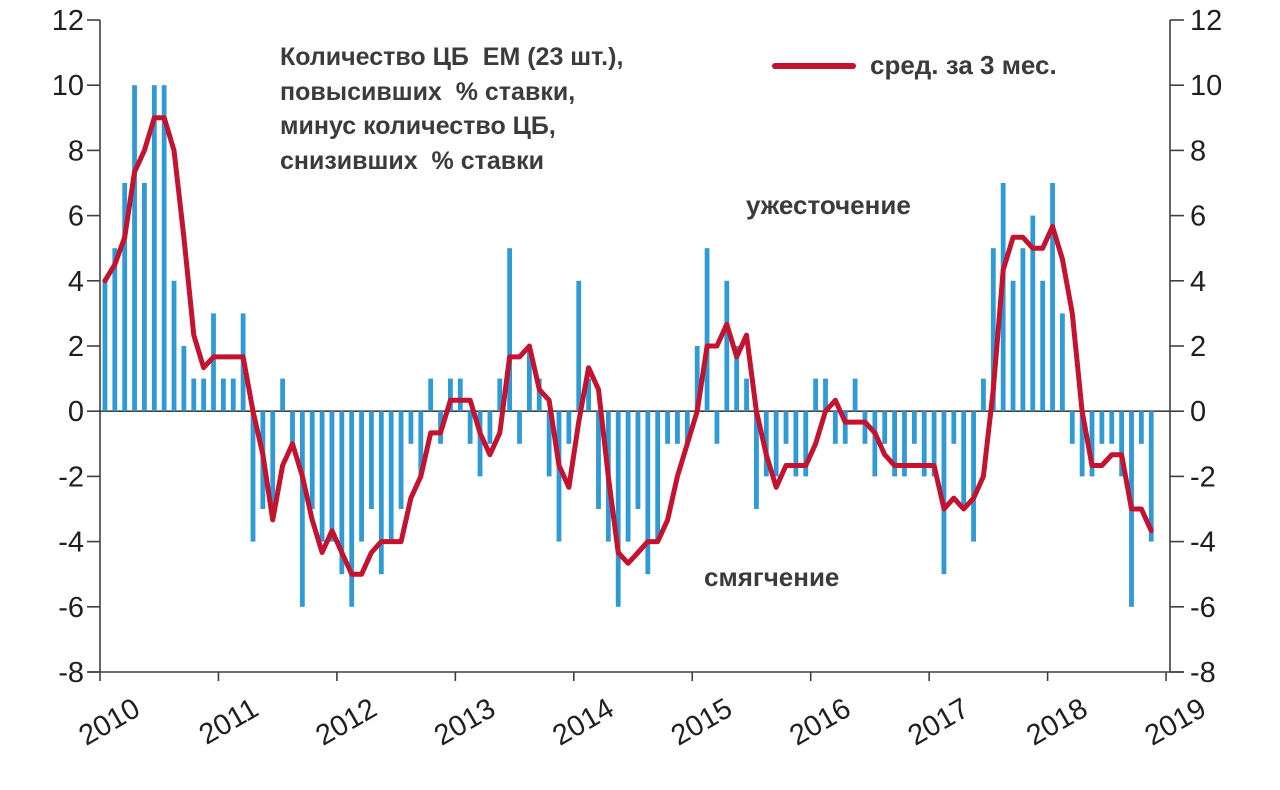 This screenshot has height=790, width=1280. I want to click on legend-label: сред. за 3 мес., so click(963, 65).